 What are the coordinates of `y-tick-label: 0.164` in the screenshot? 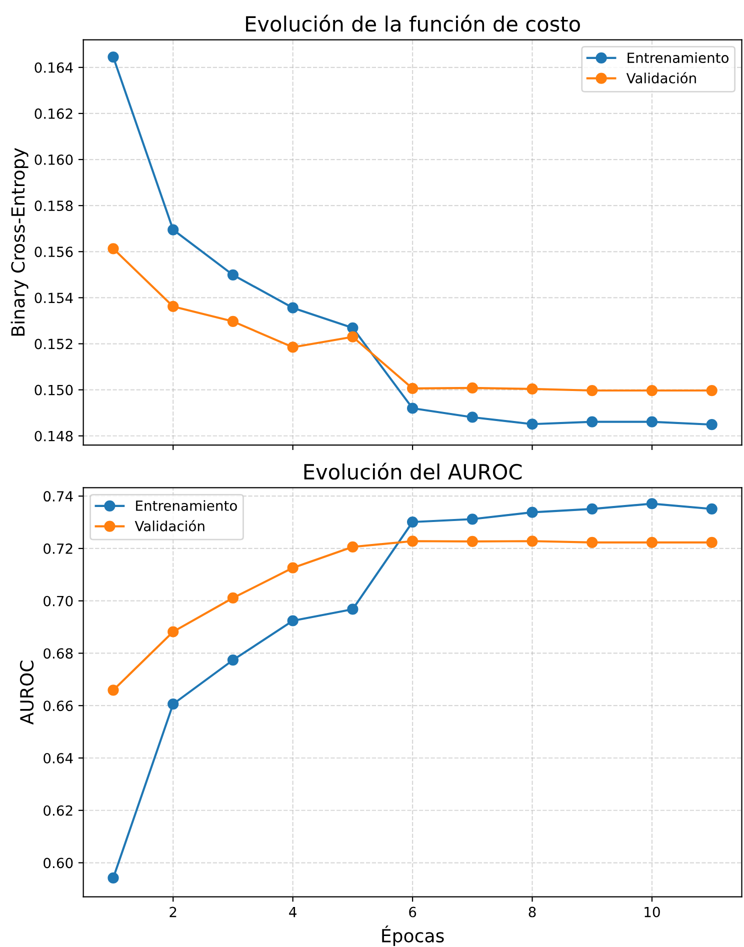 It's located at (53, 67).